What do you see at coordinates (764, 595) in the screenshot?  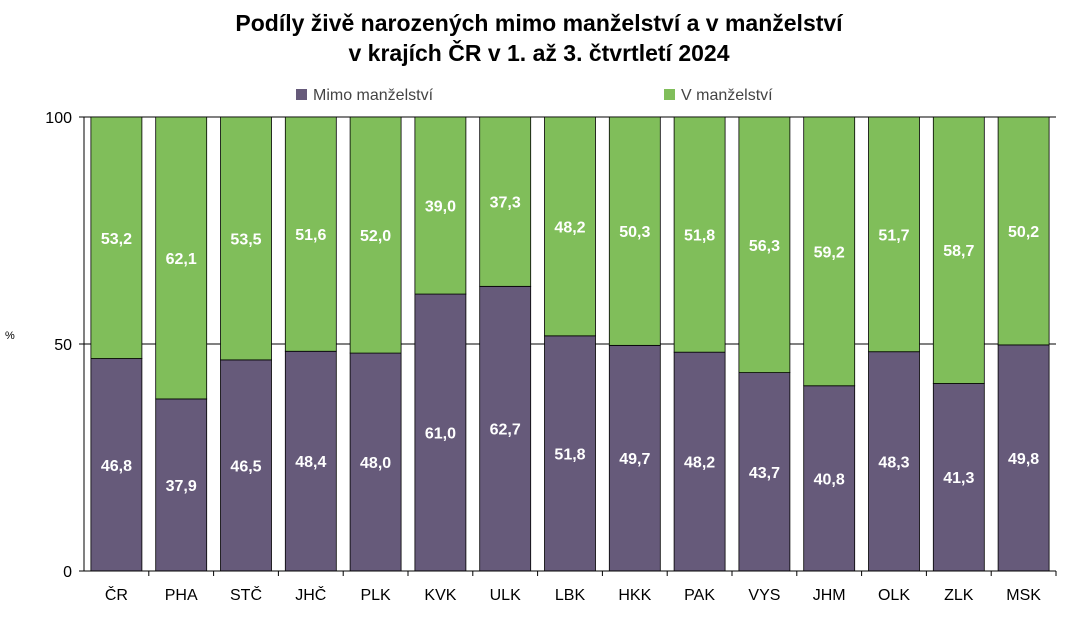 I see `x-tick-label: VYS` at bounding box center [764, 595].